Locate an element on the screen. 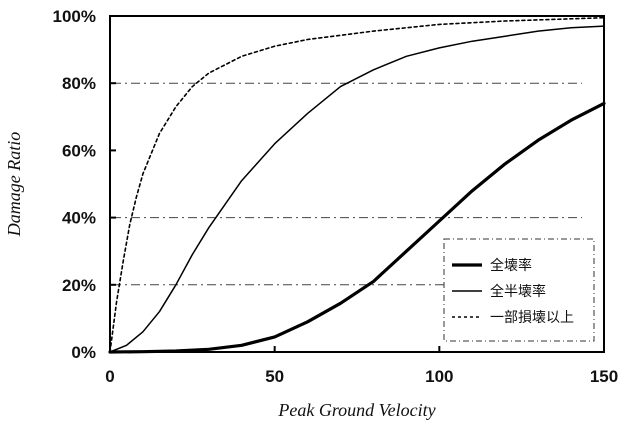 The image size is (623, 434). legend-box is located at coordinates (519, 290).